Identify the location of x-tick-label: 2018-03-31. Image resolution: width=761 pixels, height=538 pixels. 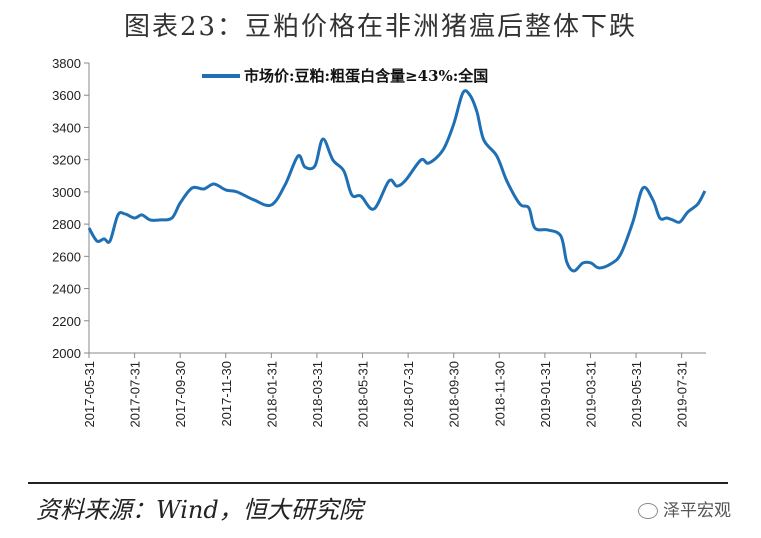
(317, 394).